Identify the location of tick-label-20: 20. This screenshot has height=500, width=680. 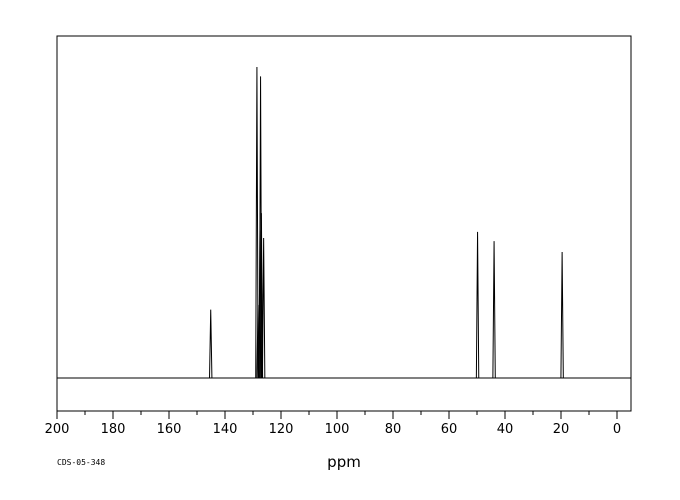
(561, 429).